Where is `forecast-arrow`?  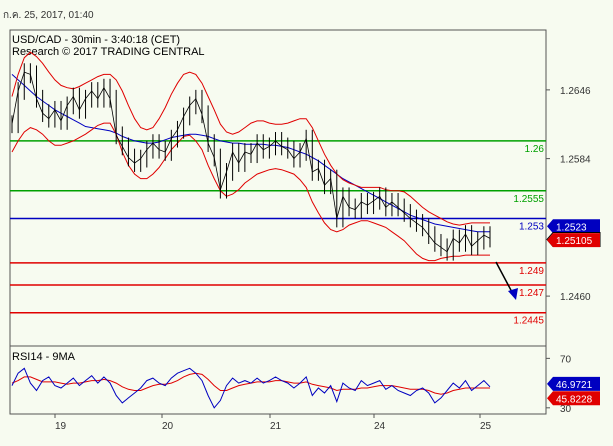
forecast-arrow is located at coordinates (506, 280).